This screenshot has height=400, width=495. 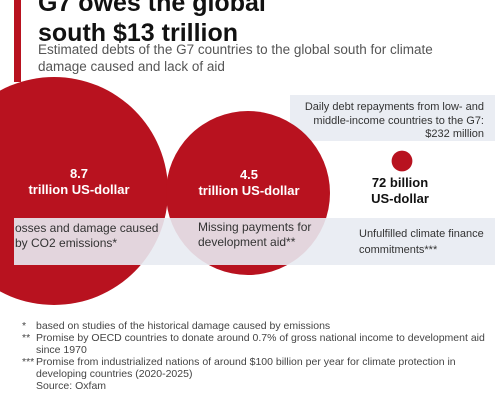 What do you see at coordinates (138, 33) in the screenshot?
I see `title-line-2: south $13 trillion` at bounding box center [138, 33].